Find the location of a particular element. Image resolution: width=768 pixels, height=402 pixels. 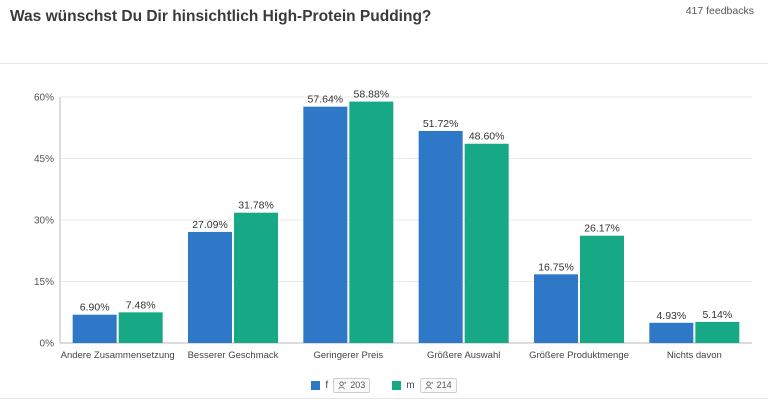

data-label: 51.72% is located at coordinates (441, 124).